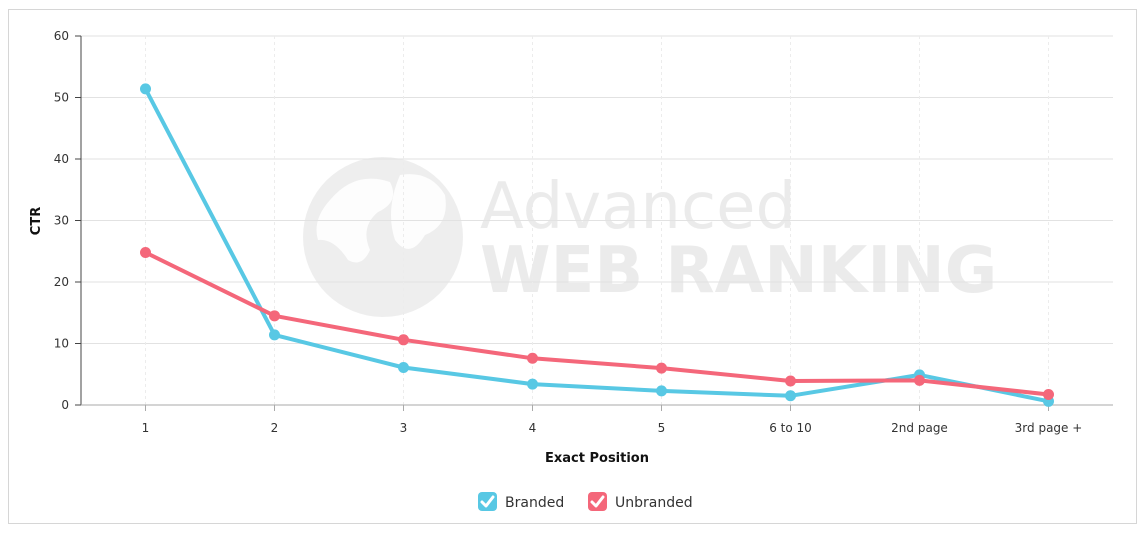 The height and width of the screenshot is (536, 1148). I want to click on x-tick-label: 3, so click(404, 428).